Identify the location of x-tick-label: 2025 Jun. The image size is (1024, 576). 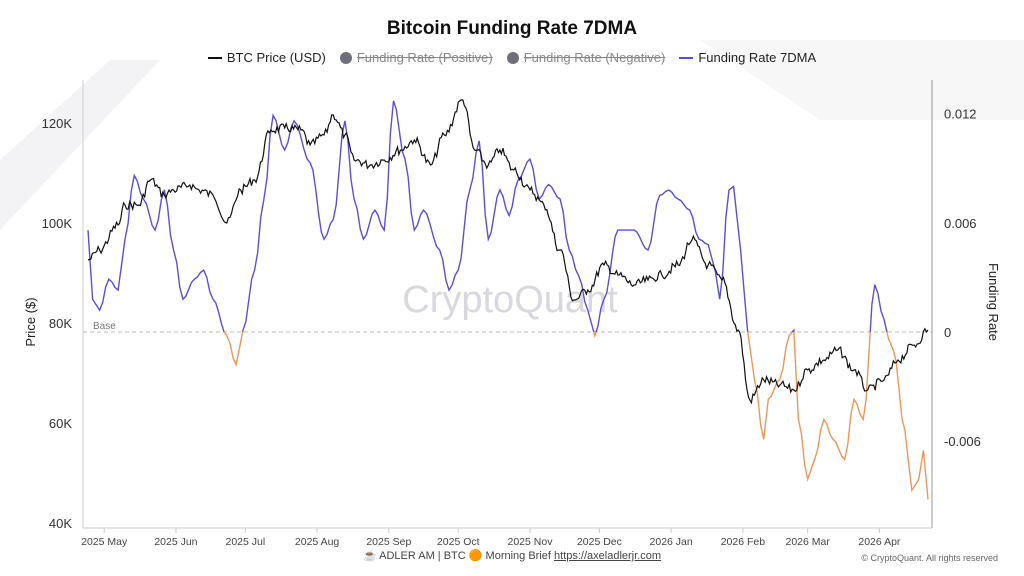
(175, 542).